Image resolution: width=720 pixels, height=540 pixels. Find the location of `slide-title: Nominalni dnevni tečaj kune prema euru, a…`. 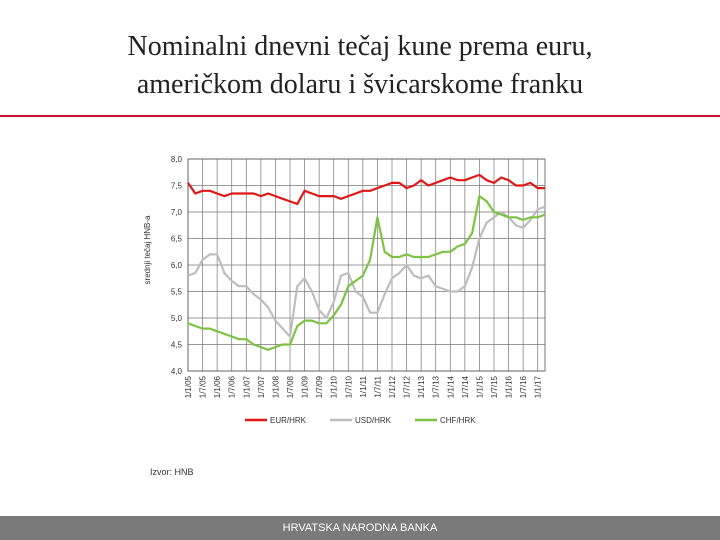

slide-title: Nominalni dnevni tečaj kune prema euru, a… is located at coordinates (360, 65).